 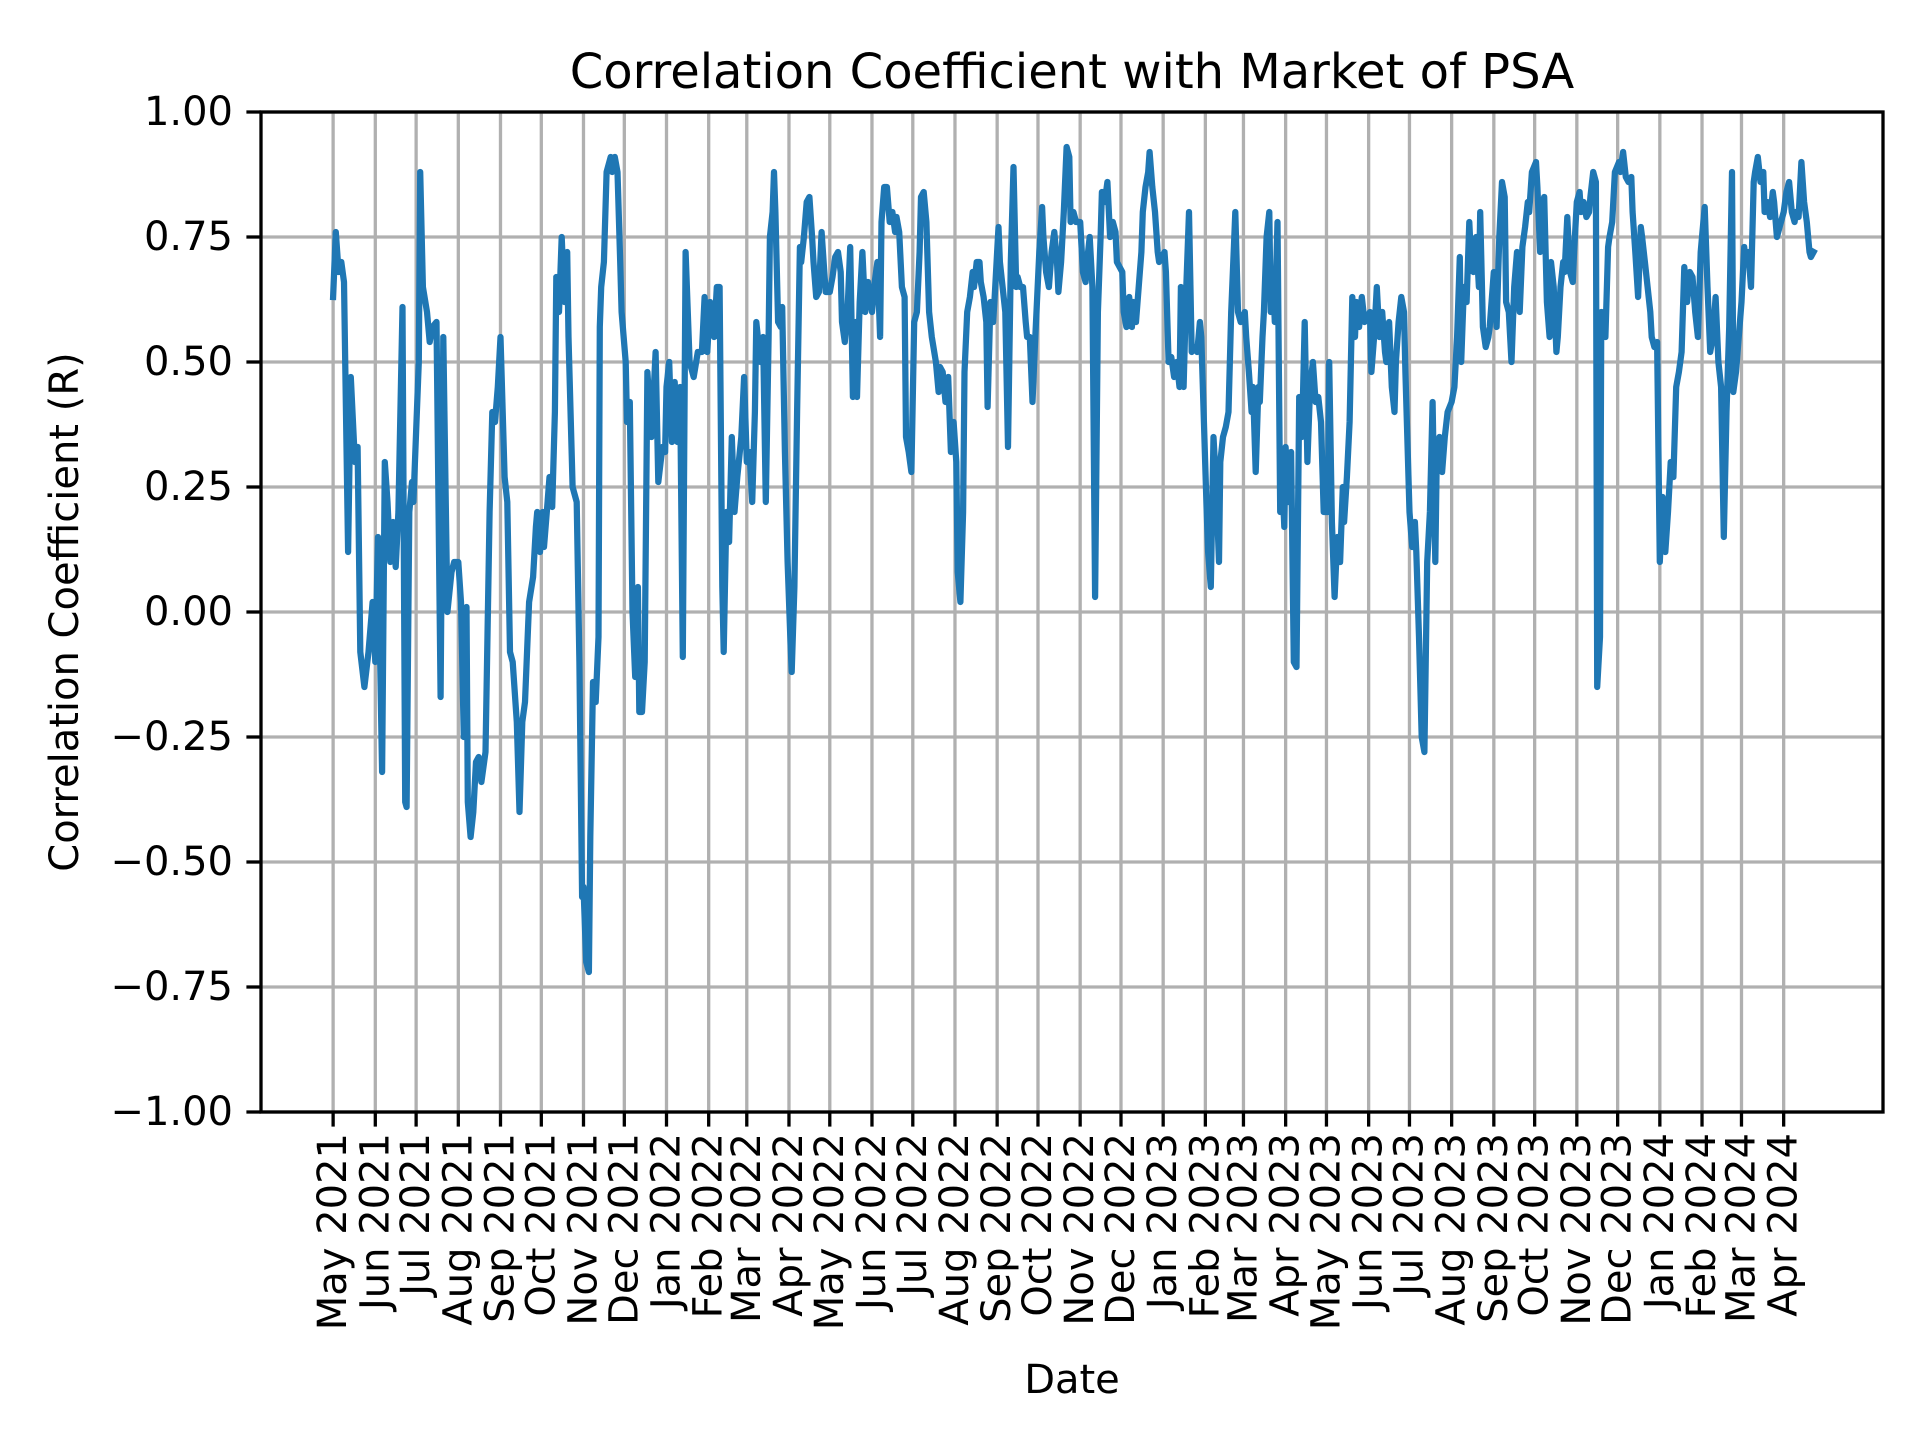 What do you see at coordinates (1577, 1229) in the screenshot?
I see `x-tick-label: Nov 2023` at bounding box center [1577, 1229].